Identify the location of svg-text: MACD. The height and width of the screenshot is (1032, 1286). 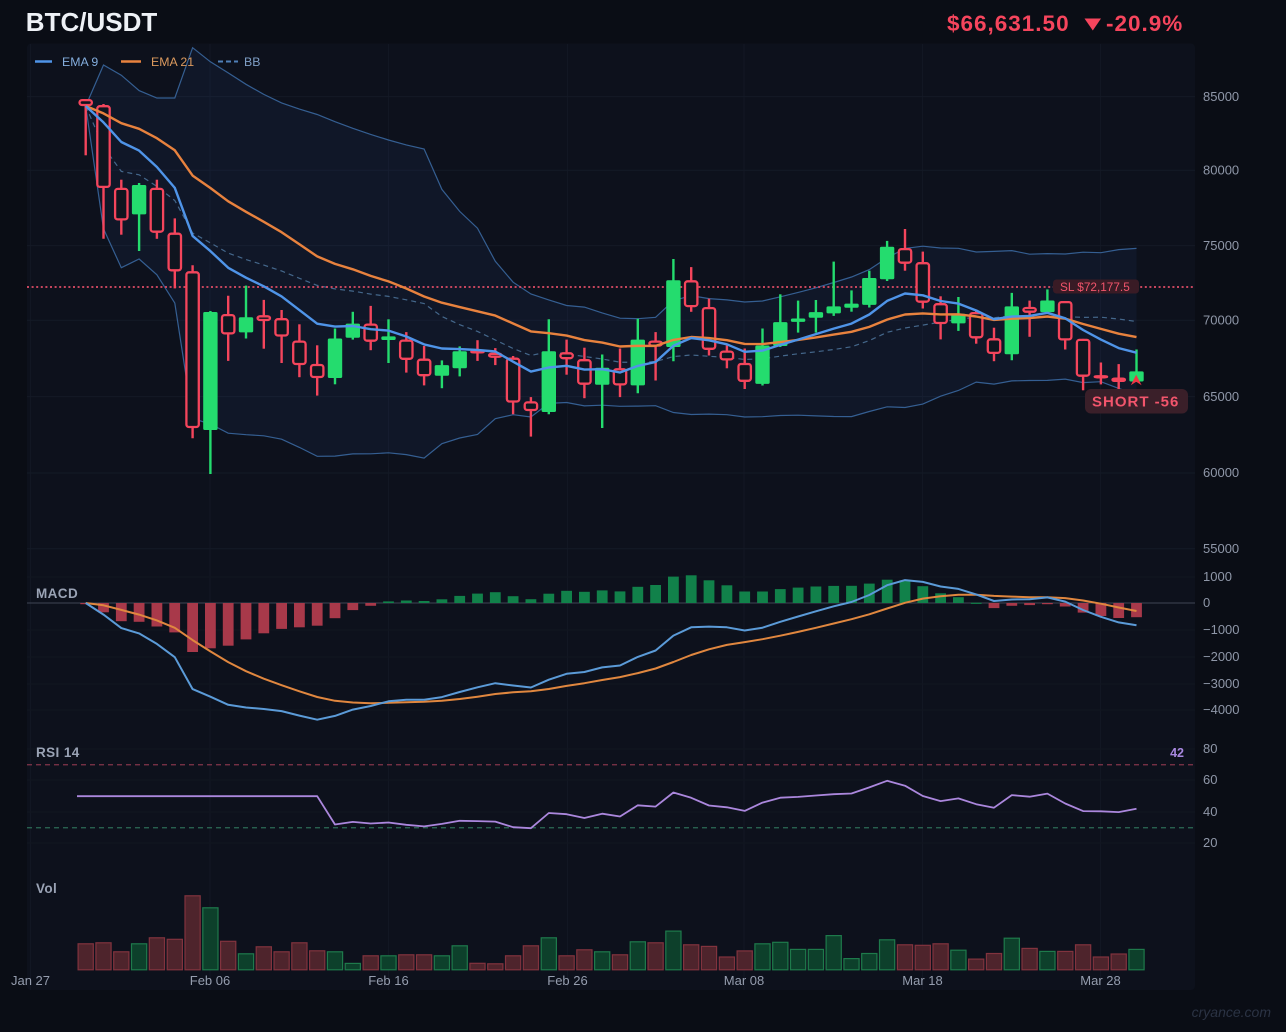
(57, 593).